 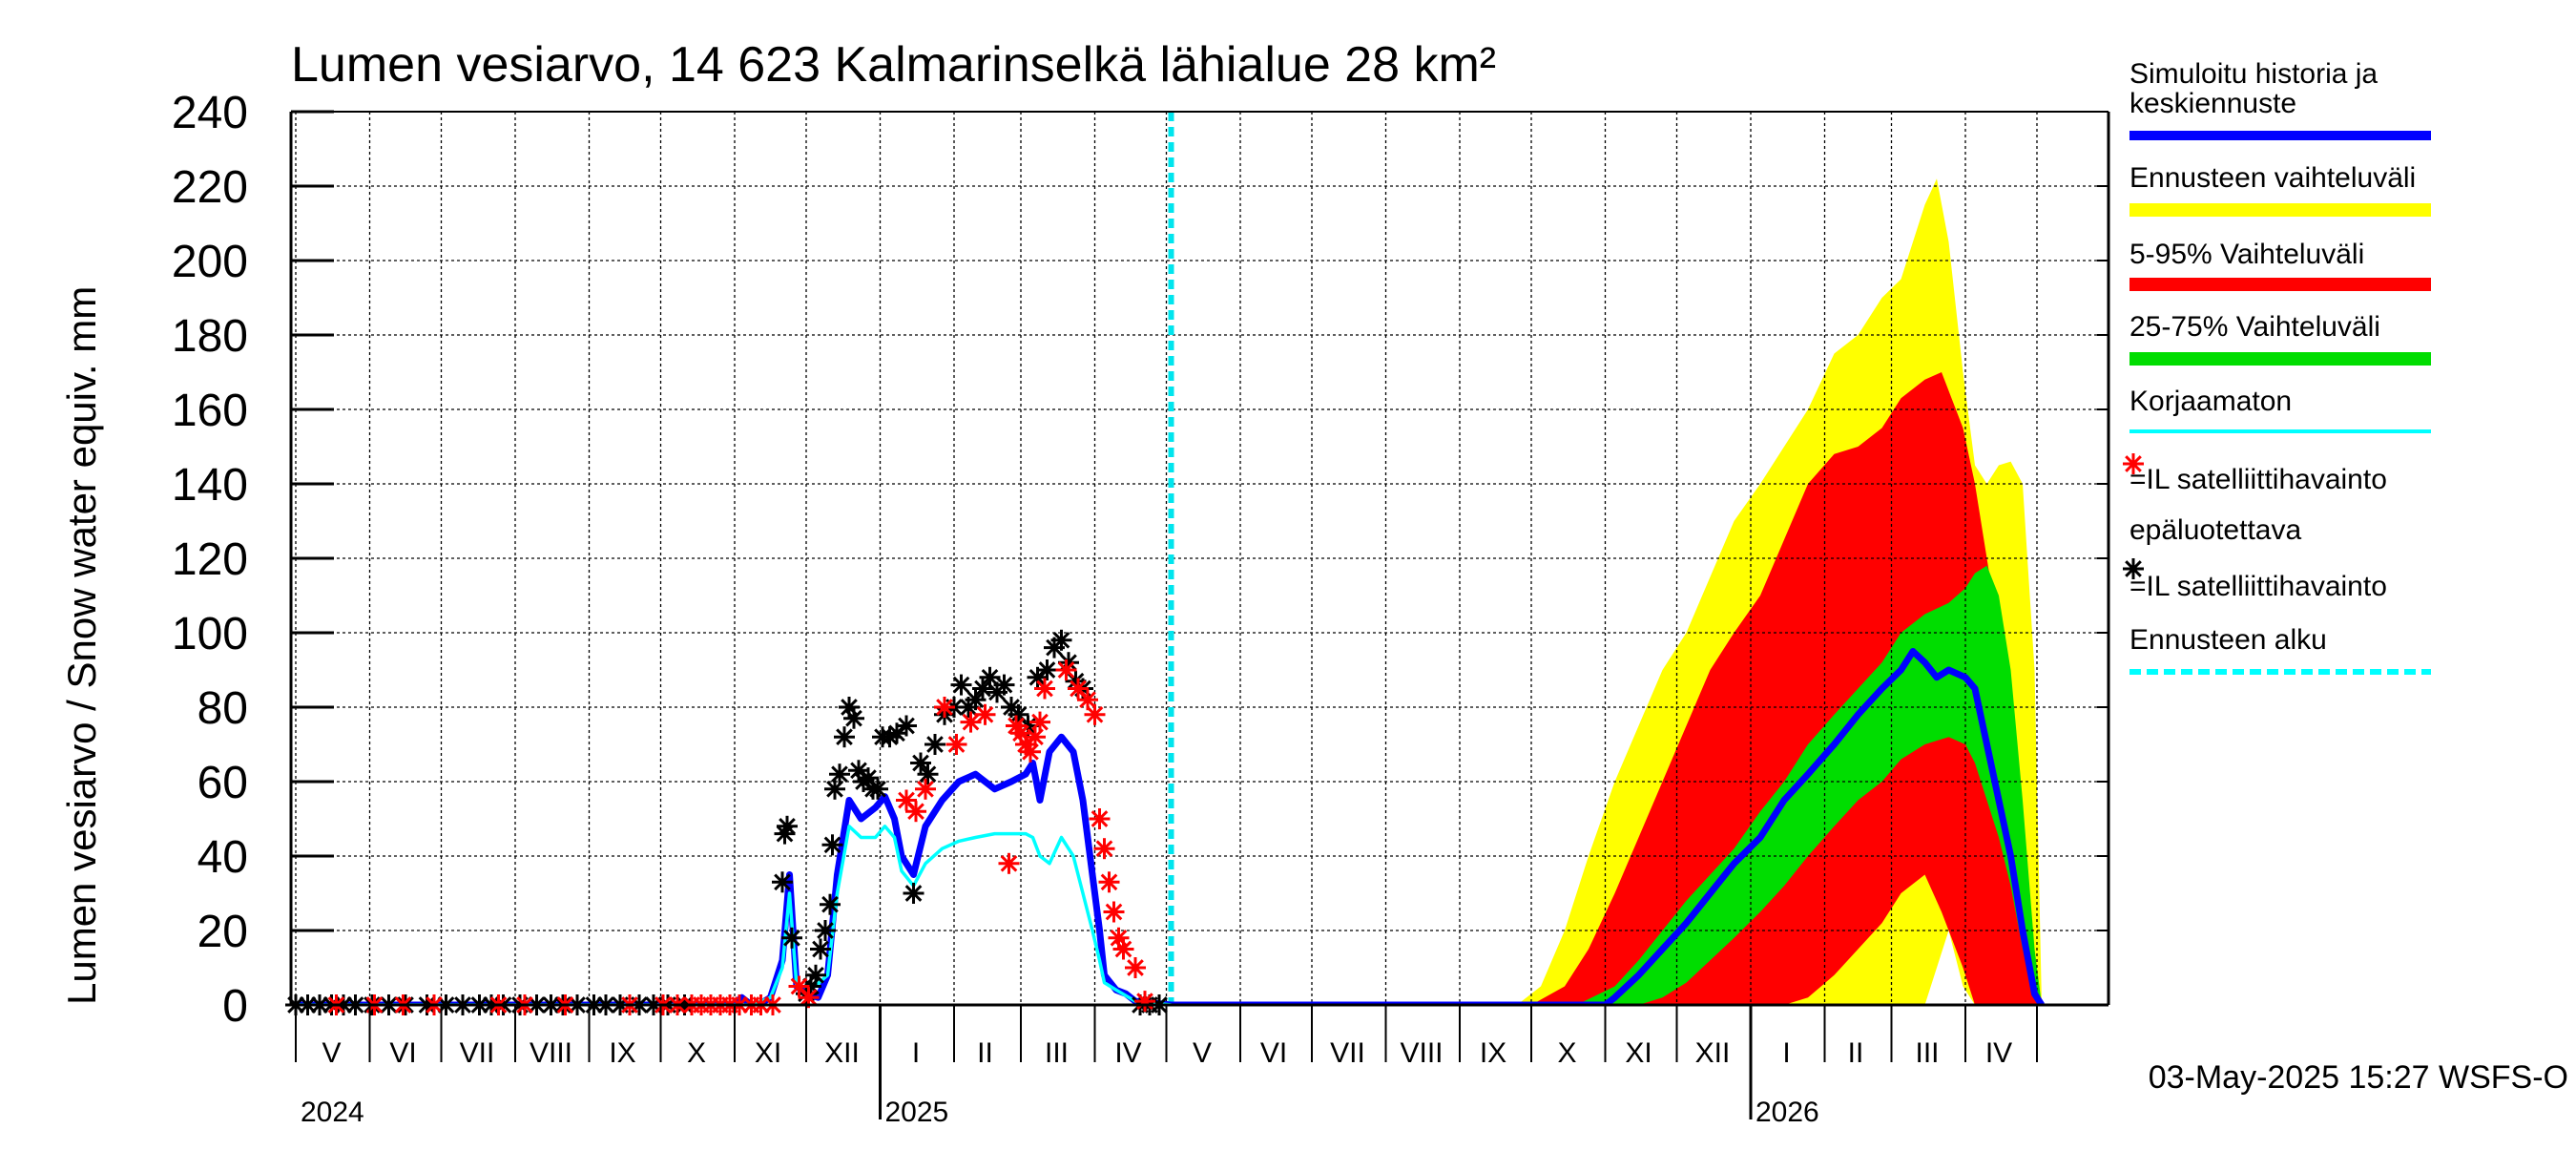 What do you see at coordinates (81, 645) in the screenshot?
I see `y-axis-label: Lumen vesiarvo / Snow water equiv. mm` at bounding box center [81, 645].